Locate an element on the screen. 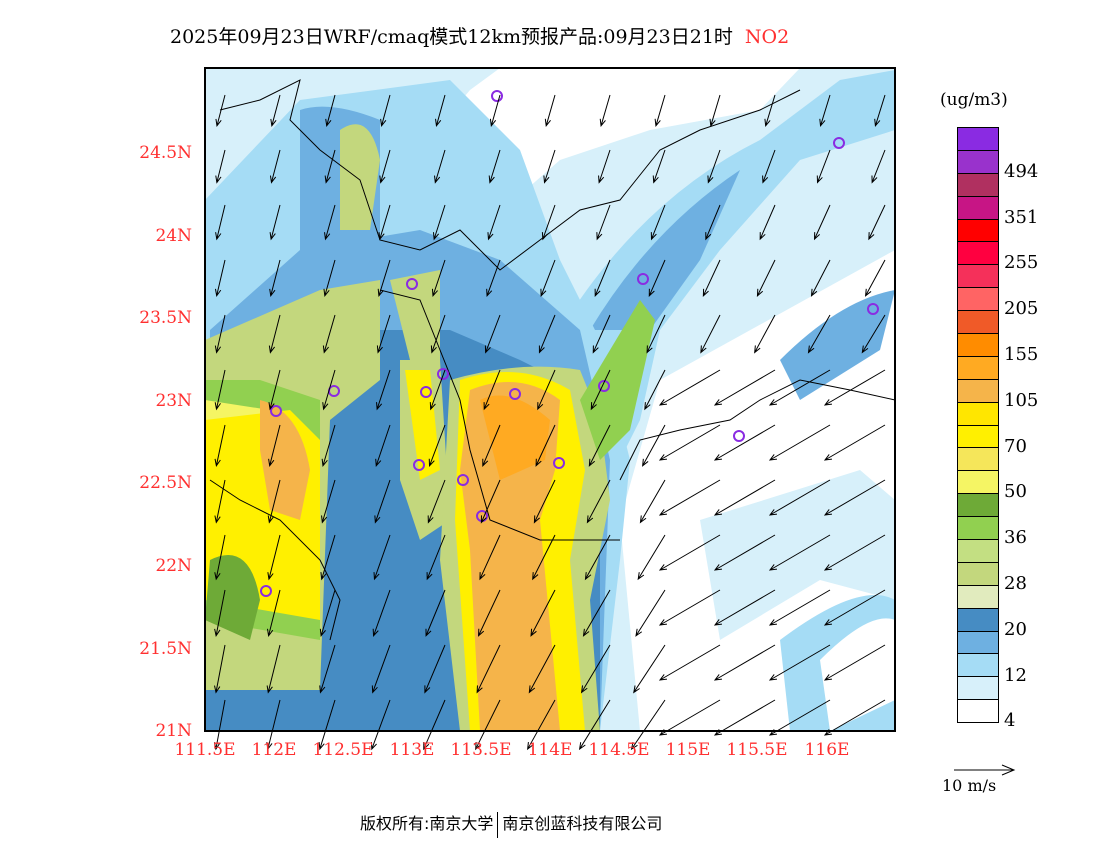 The height and width of the screenshot is (850, 1100). x-tick: 114E is located at coordinates (550, 750).